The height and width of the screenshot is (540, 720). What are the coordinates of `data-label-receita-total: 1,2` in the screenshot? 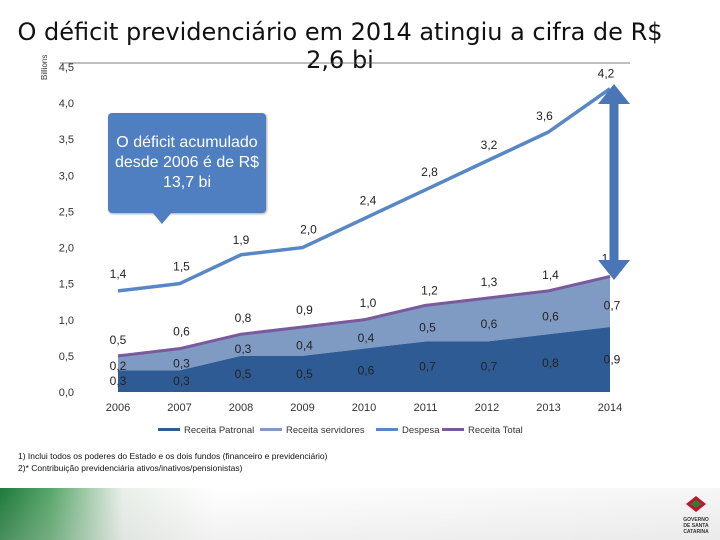 It's located at (429, 290).